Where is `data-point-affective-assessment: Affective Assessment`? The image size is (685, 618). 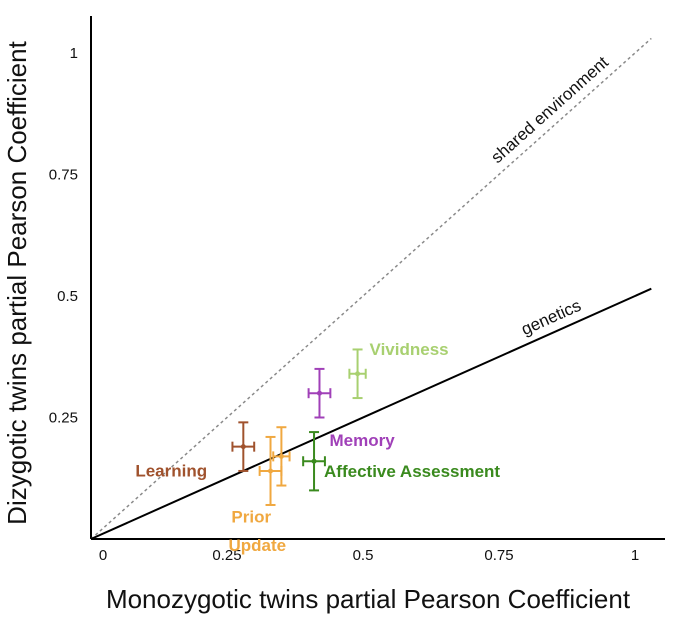
data-point-affective-assessment: Affective Assessment is located at coordinates (401, 461).